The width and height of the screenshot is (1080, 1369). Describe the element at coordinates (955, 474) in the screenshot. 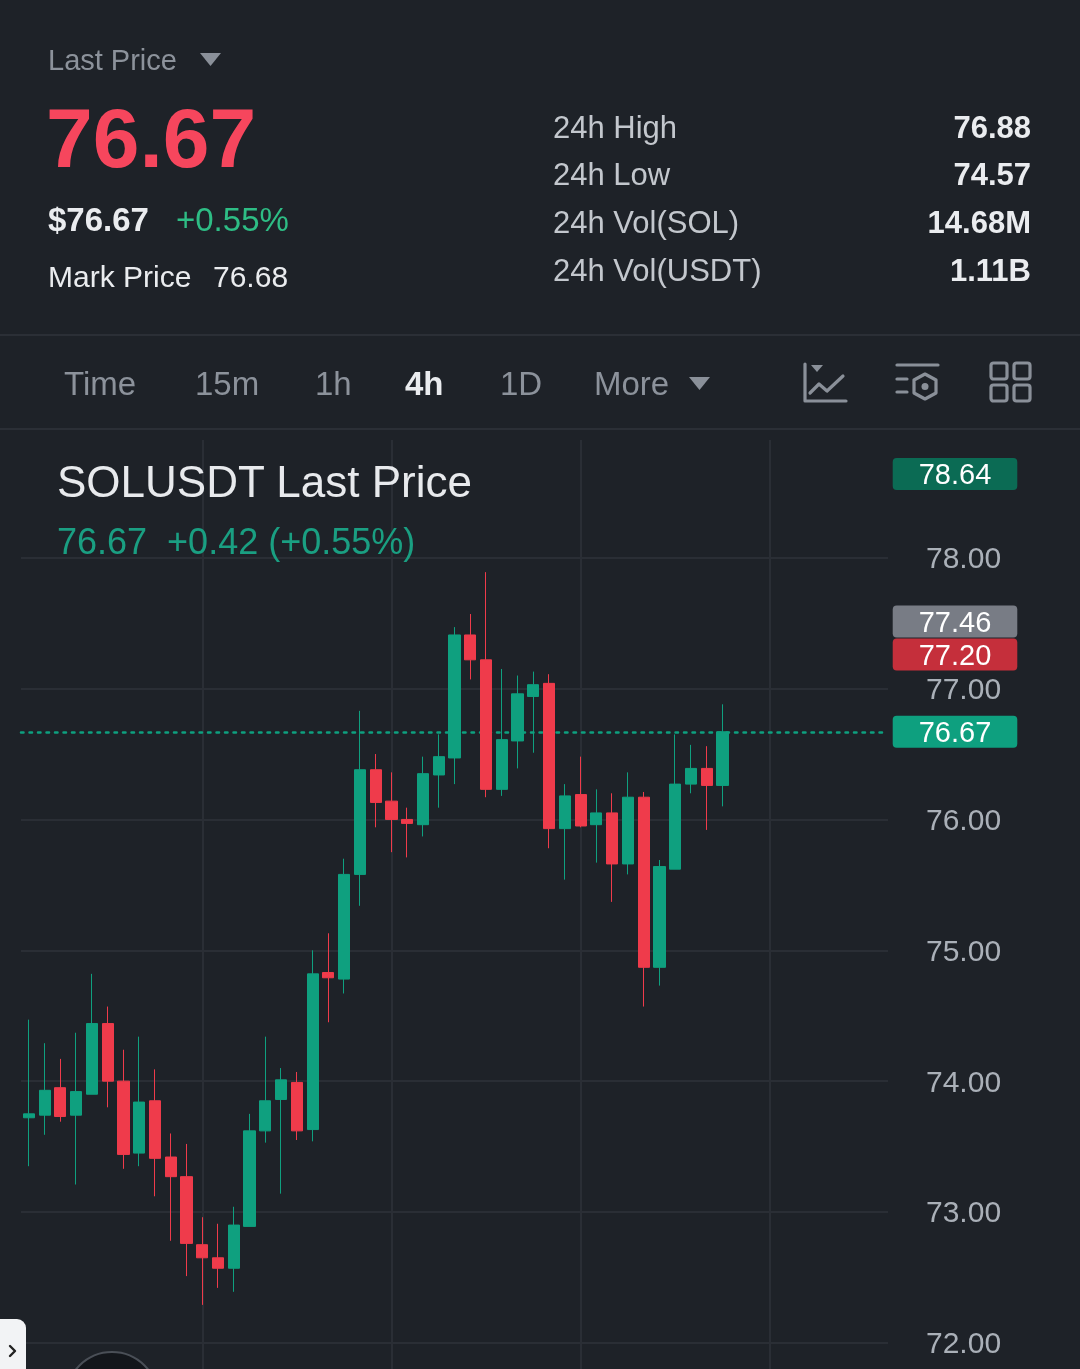

I see `text: 78.64` at that location.